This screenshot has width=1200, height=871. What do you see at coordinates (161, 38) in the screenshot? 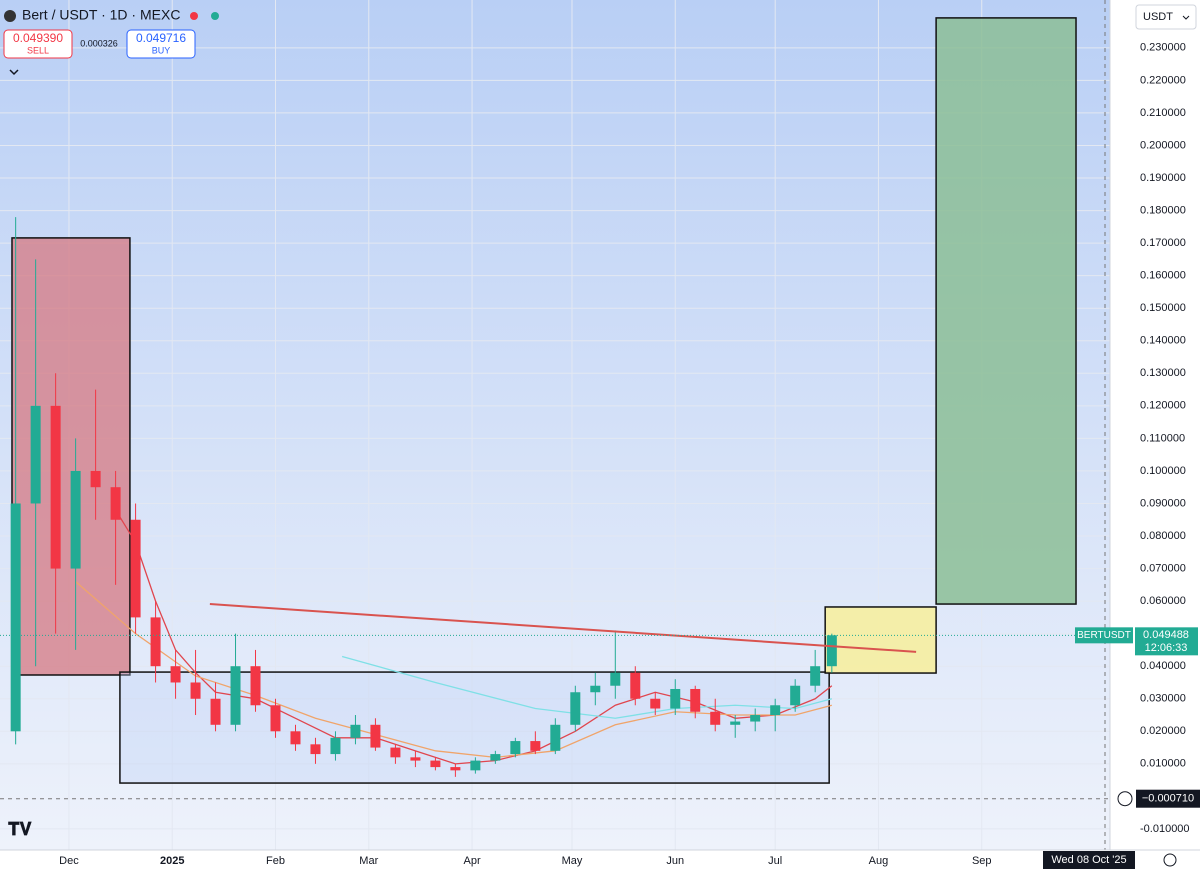
I see `buy-price: 0.049716` at bounding box center [161, 38].